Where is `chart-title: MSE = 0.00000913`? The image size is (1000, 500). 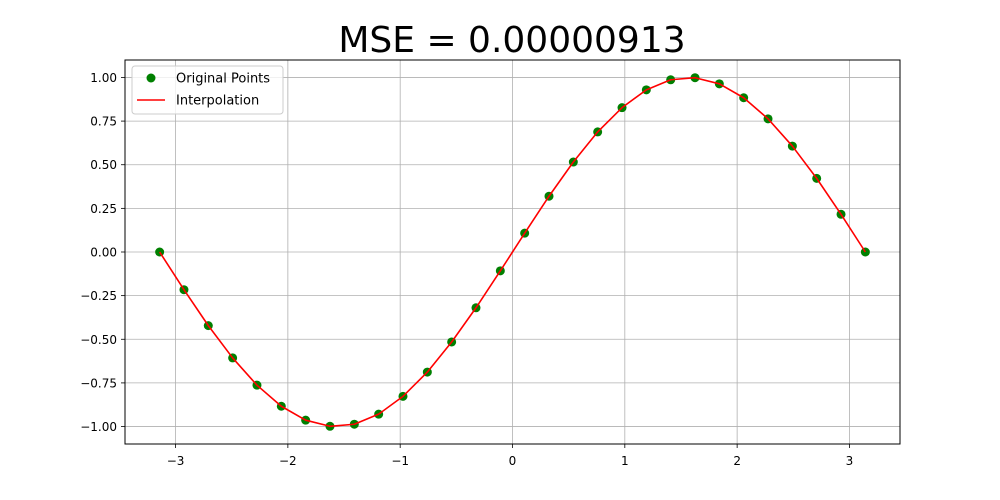 chart-title: MSE = 0.00000913 is located at coordinates (511, 40).